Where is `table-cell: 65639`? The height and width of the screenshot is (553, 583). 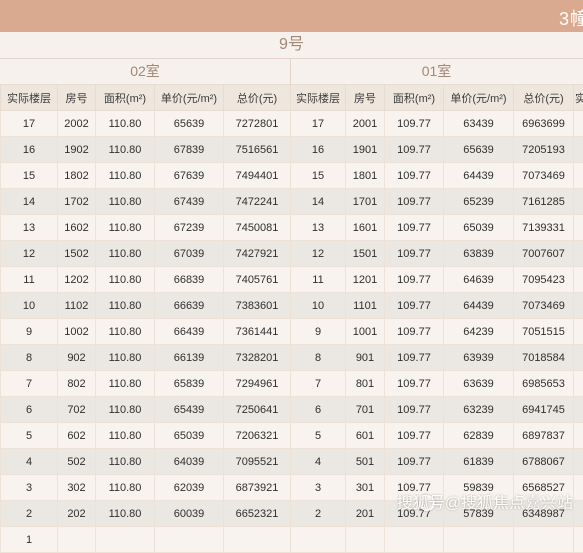
table-cell: 65639 is located at coordinates (189, 124).